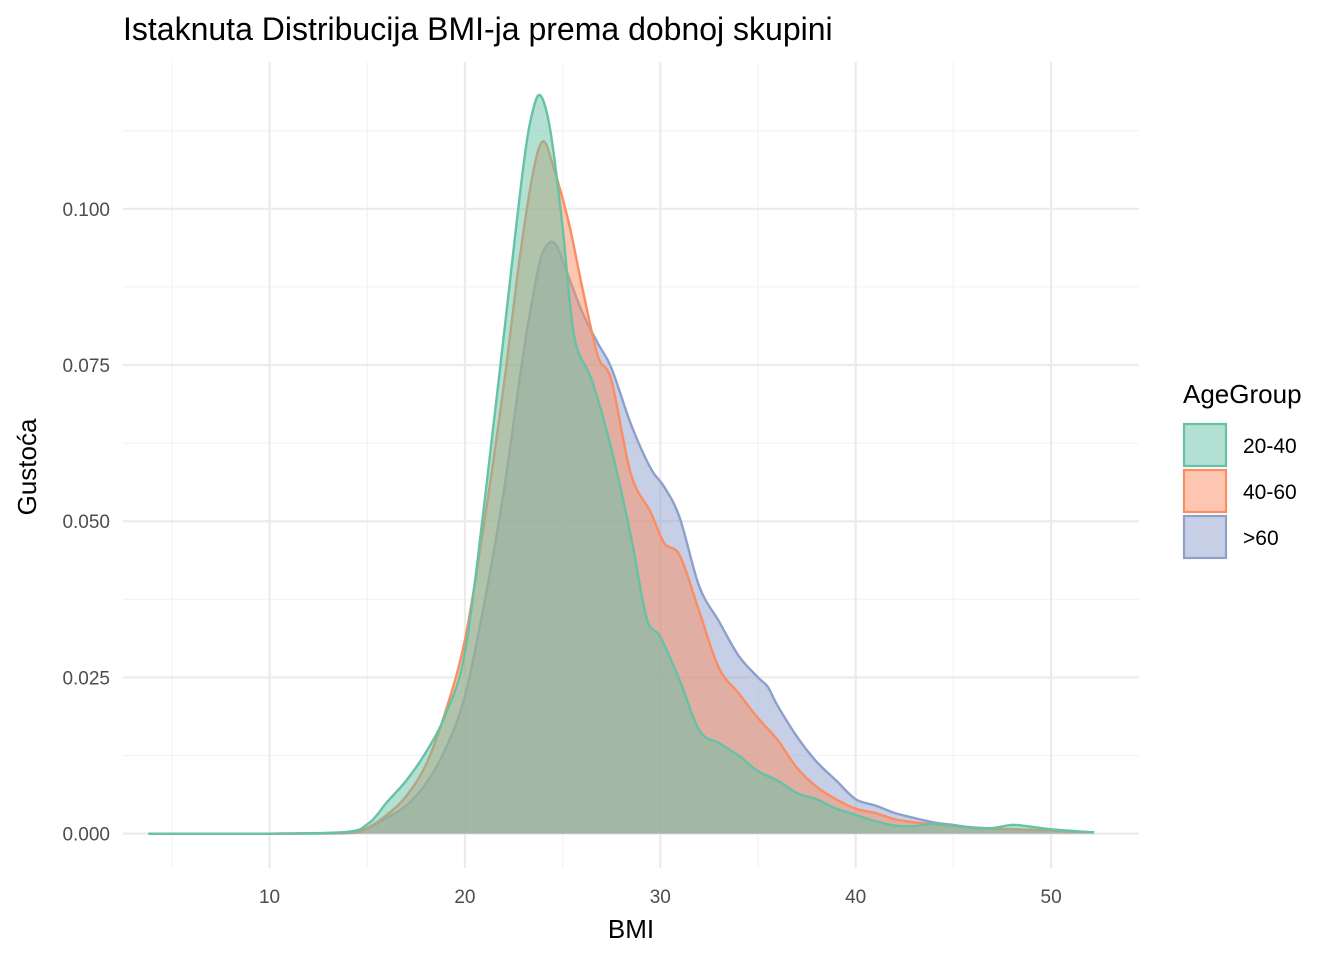 The width and height of the screenshot is (1344, 960). I want to click on y-tick-label: 0.050, so click(86, 522).